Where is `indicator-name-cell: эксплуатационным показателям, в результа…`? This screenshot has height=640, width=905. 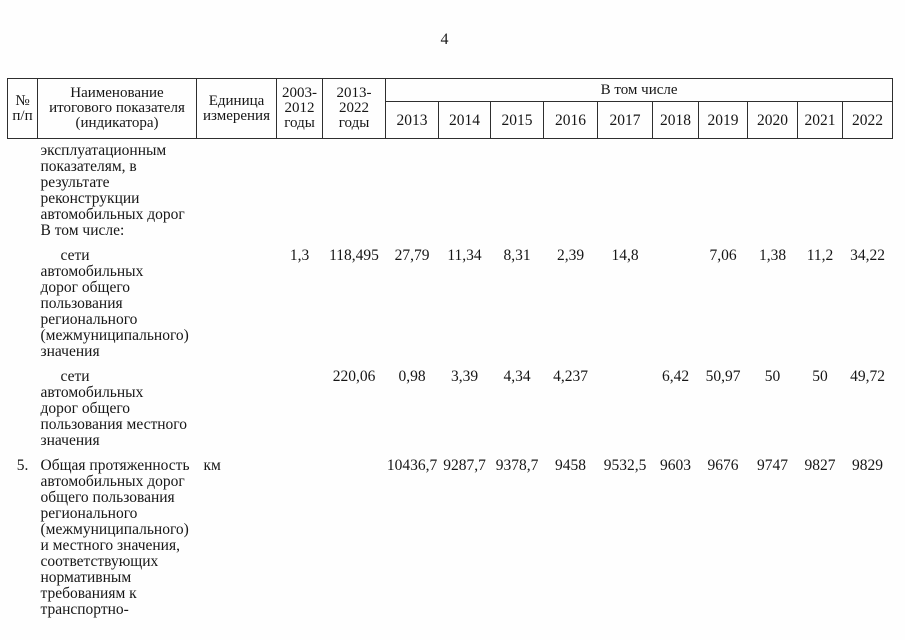
indicator-name-cell: эксплуатационным показателям, в результа… is located at coordinates (112, 190).